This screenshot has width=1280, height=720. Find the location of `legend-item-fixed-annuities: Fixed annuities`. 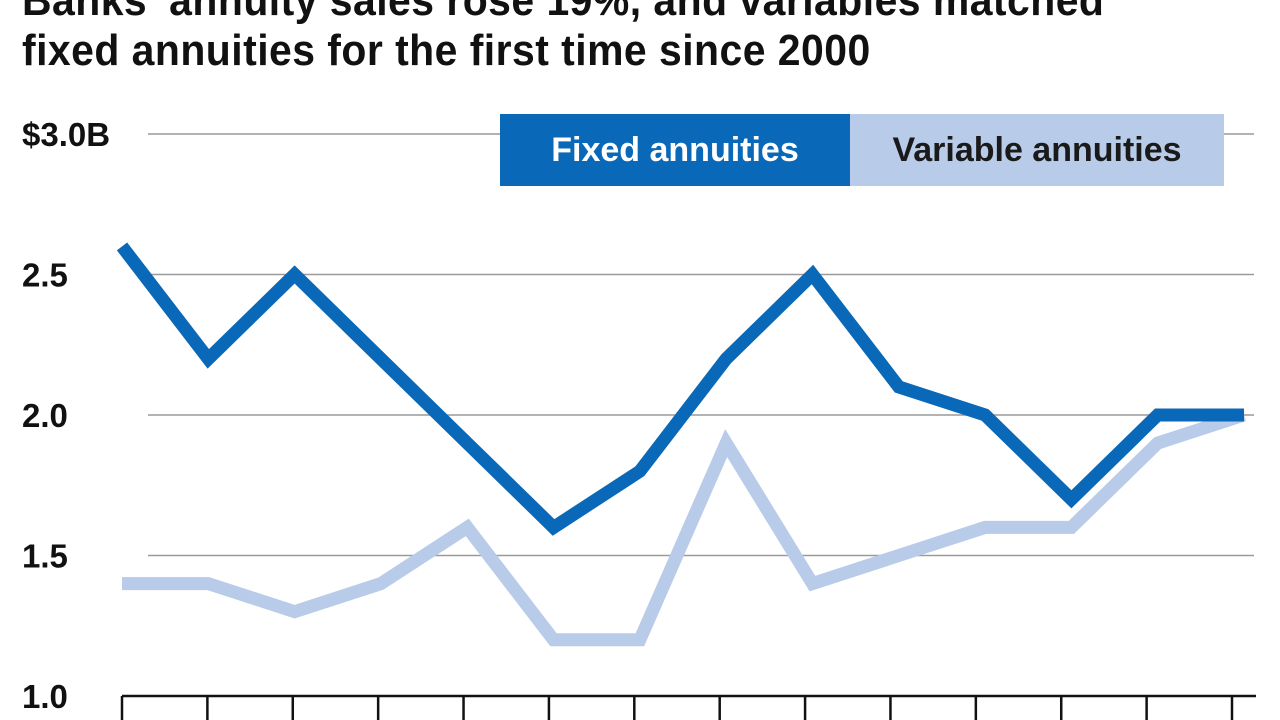

legend-item-fixed-annuities: Fixed annuities is located at coordinates (675, 150).